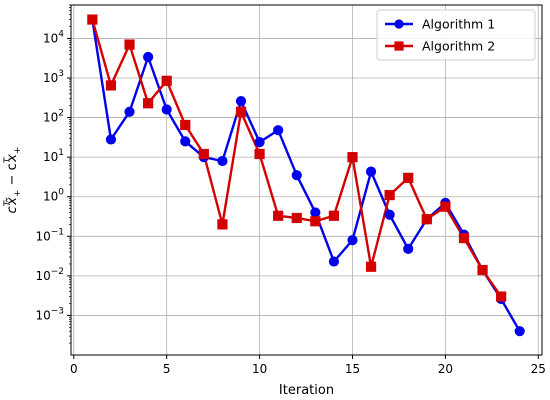 The width and height of the screenshot is (550, 400). I want to click on legend-label-algorithm-2: Algorithm 2, so click(458, 46).